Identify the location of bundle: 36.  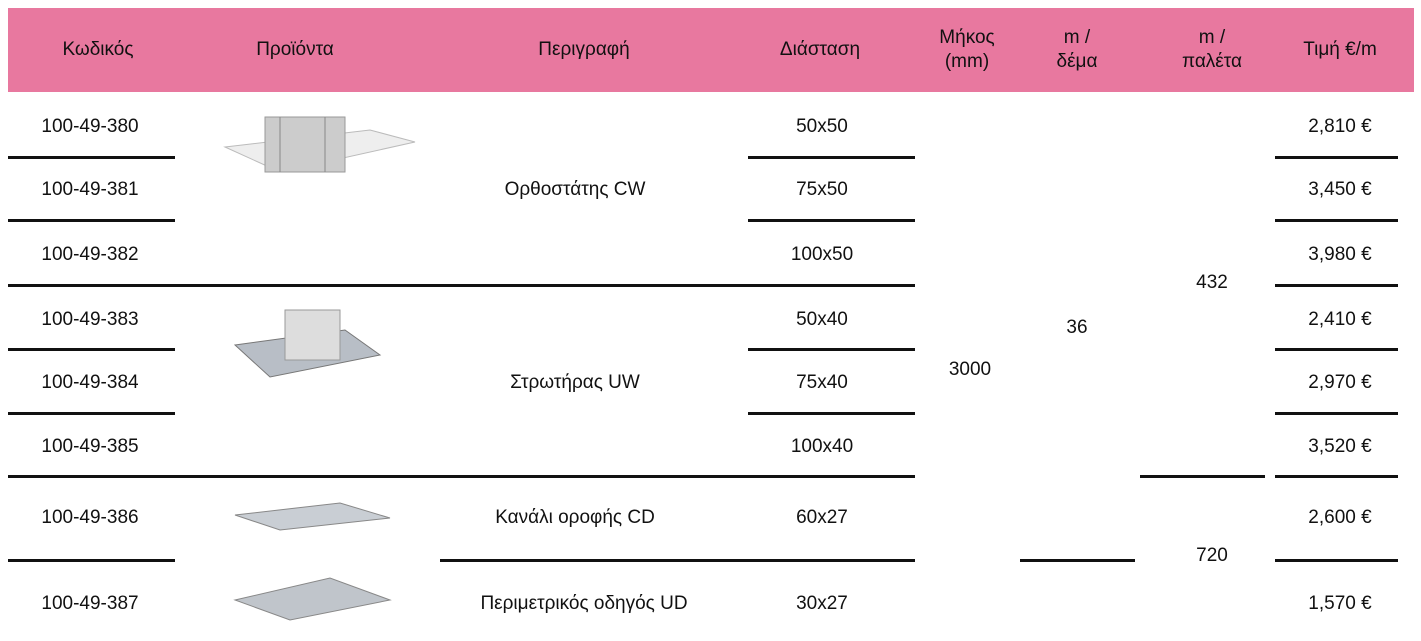
(1077, 327).